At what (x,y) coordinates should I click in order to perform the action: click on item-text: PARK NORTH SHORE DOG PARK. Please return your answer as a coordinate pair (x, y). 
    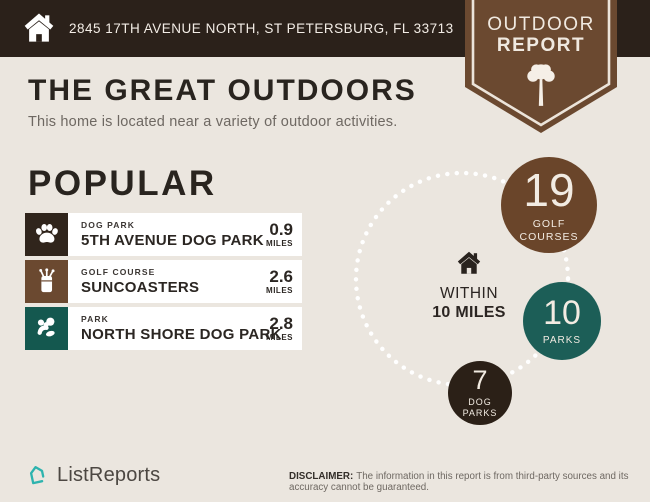
    Looking at the image, I should click on (175, 328).